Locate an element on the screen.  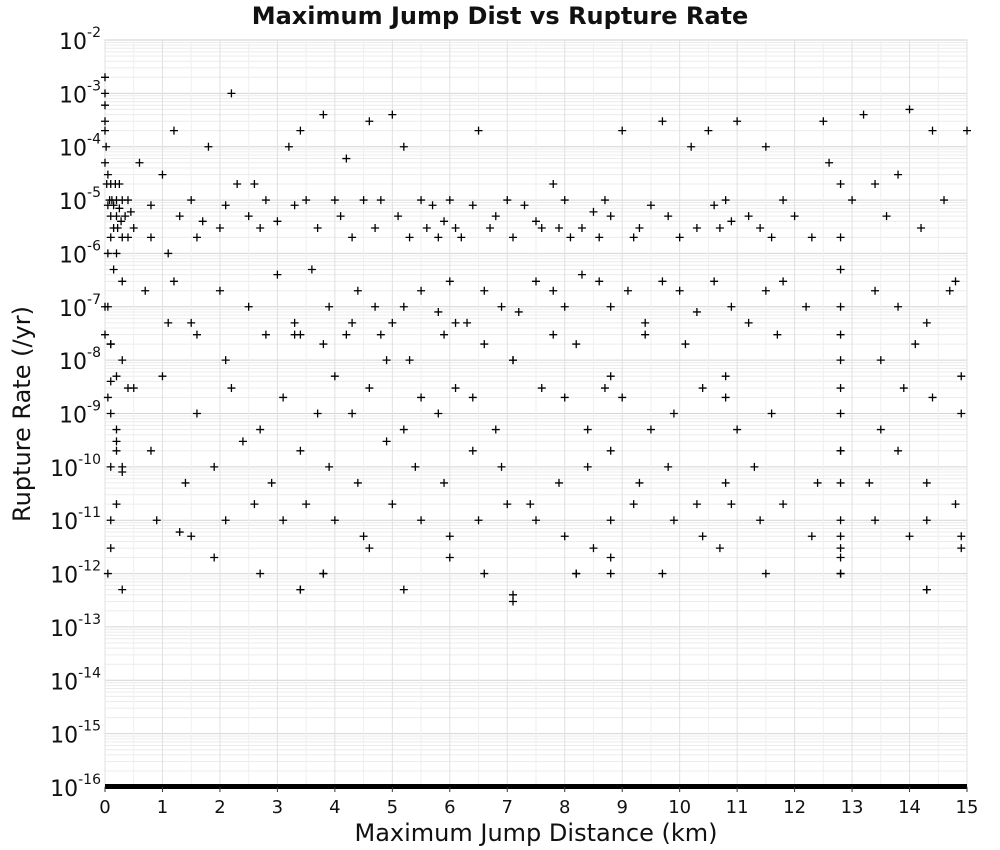
x-tick-label: 12 is located at coordinates (794, 807).